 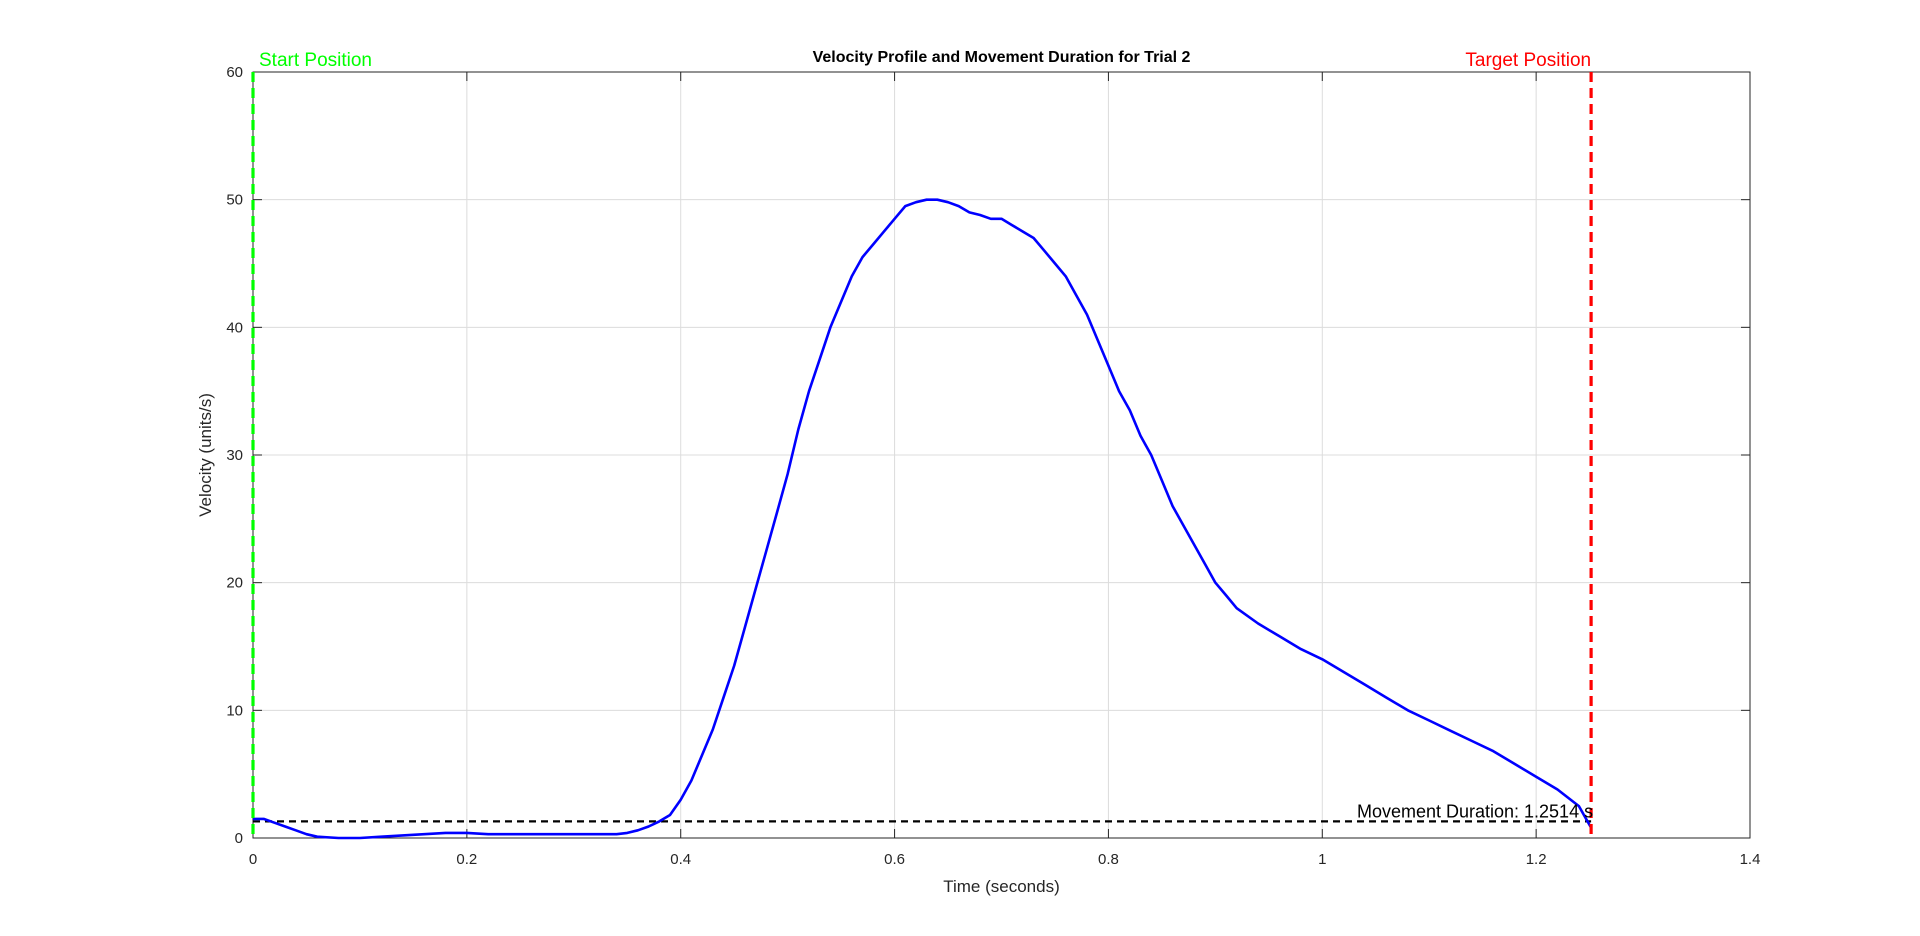 What do you see at coordinates (1475, 811) in the screenshot?
I see `movement-duration-annotation: Movement Duration: 1.2514 s` at bounding box center [1475, 811].